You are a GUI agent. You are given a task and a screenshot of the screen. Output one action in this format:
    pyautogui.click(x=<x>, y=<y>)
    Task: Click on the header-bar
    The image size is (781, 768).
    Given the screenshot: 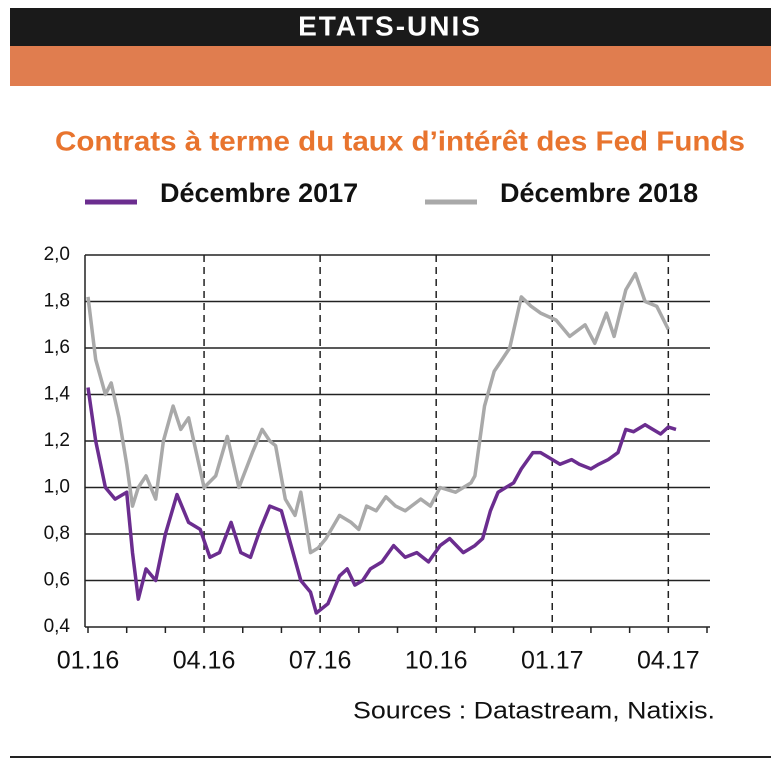 What is the action you would take?
    pyautogui.click(x=390, y=27)
    